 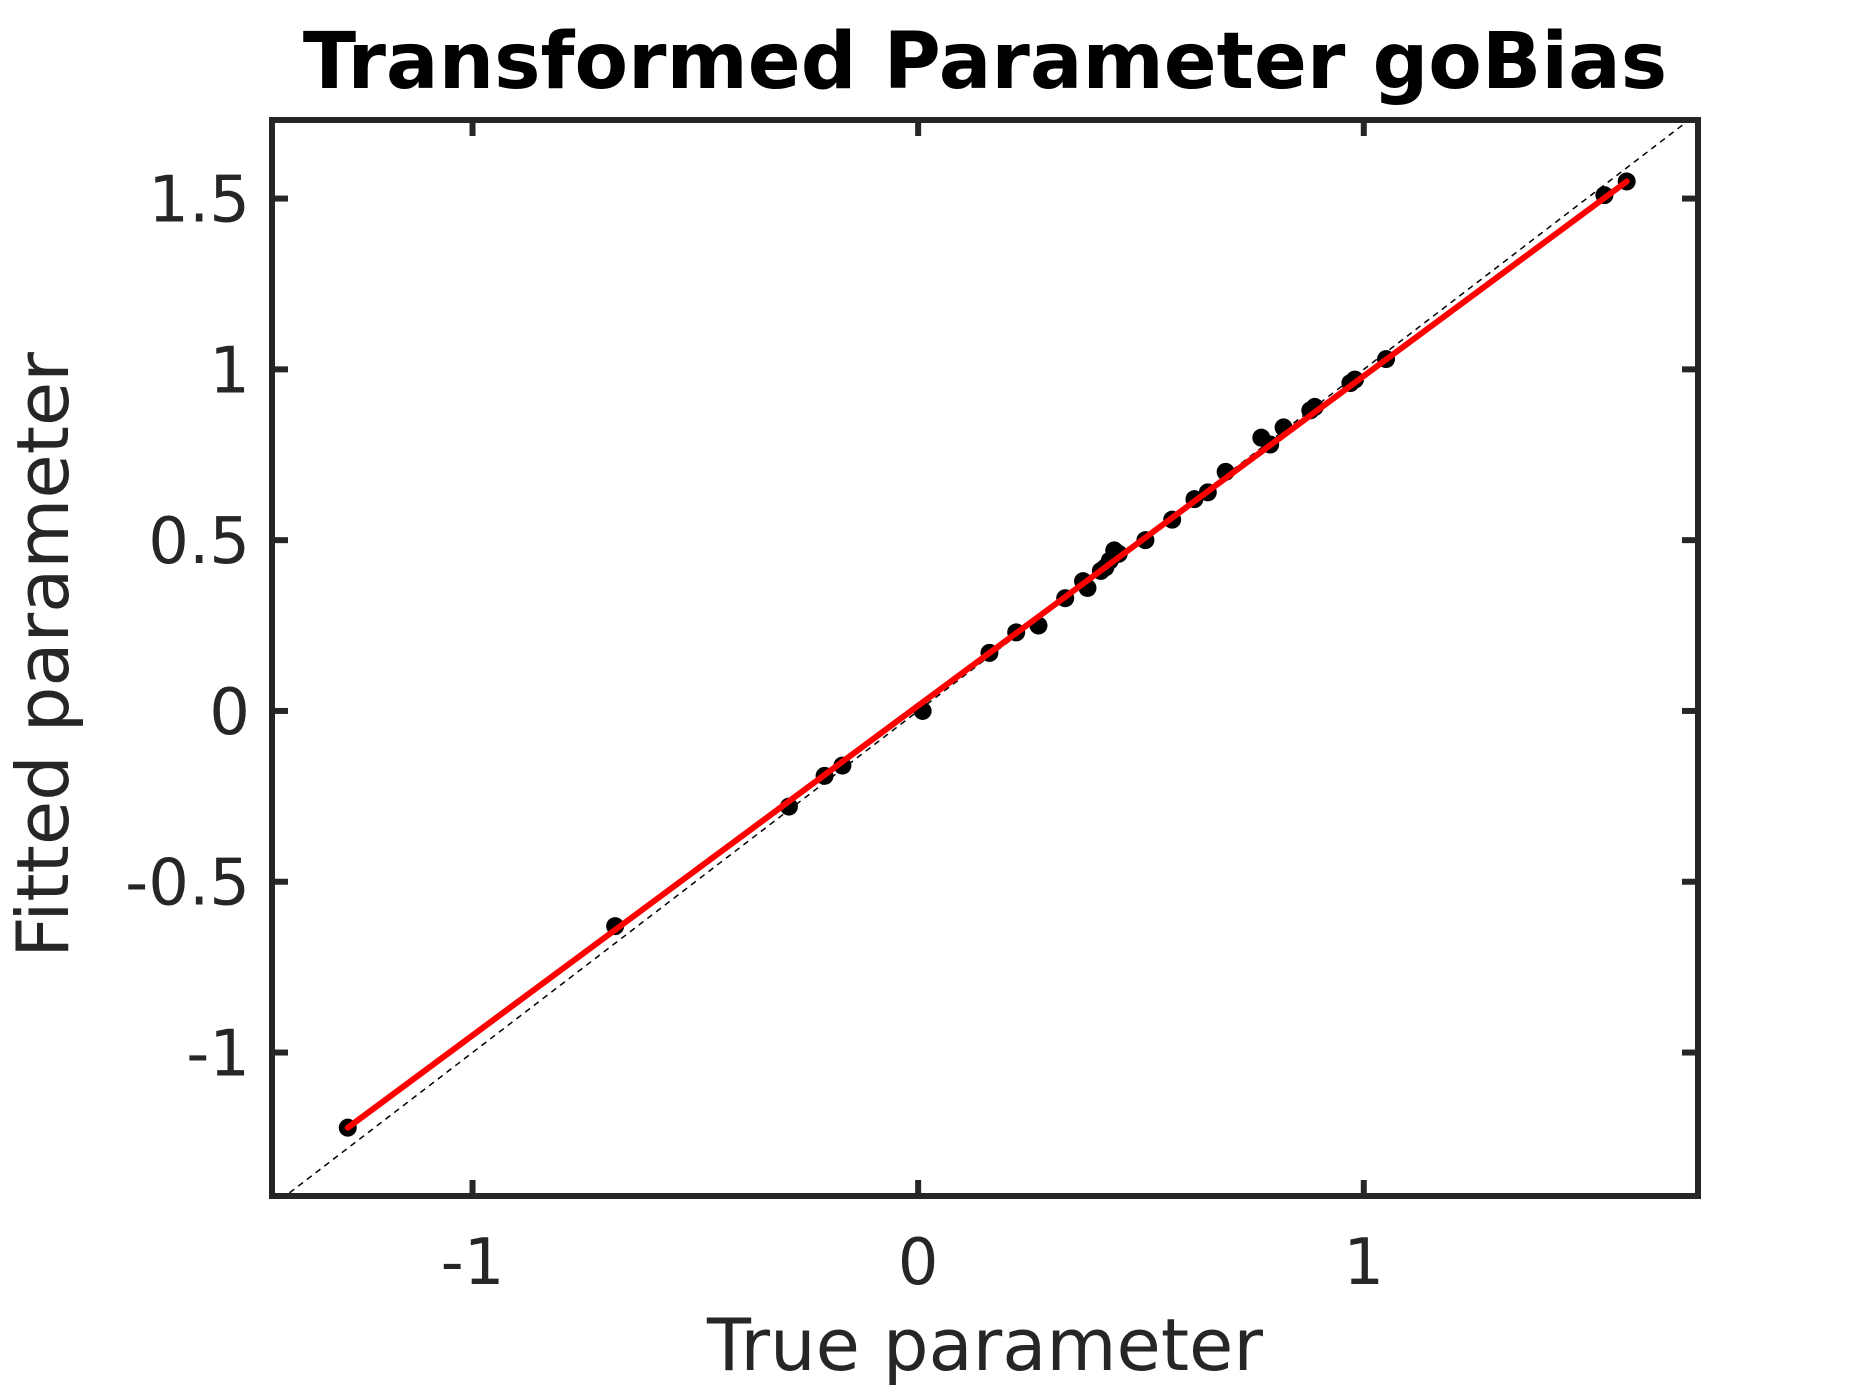 I want to click on y-tick-label: -0.5, so click(x=187, y=884).